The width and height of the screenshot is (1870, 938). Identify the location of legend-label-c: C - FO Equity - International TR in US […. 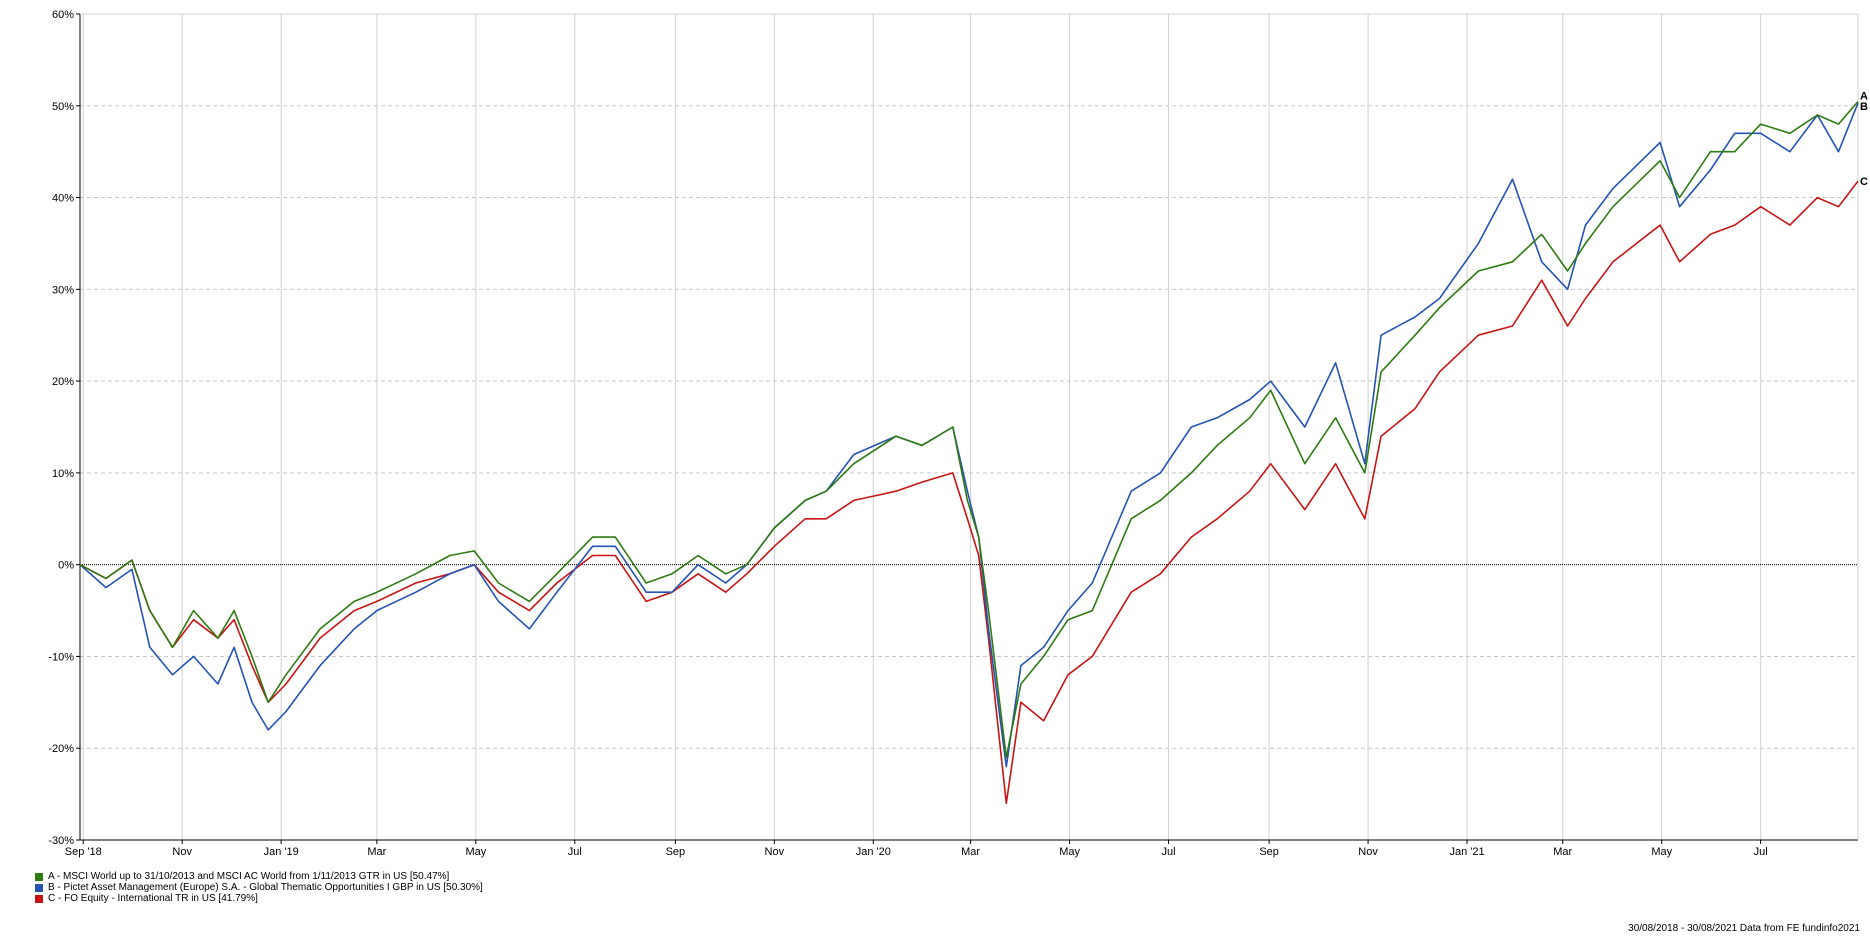
(153, 898).